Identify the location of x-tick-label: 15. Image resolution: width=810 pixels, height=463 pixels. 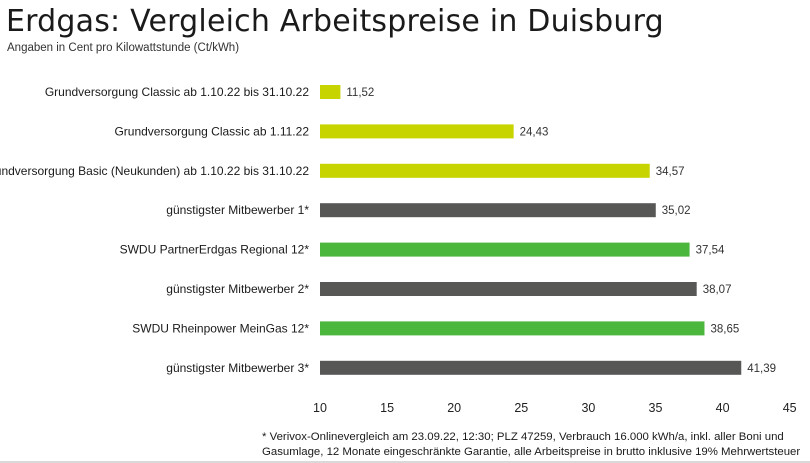
(387, 408).